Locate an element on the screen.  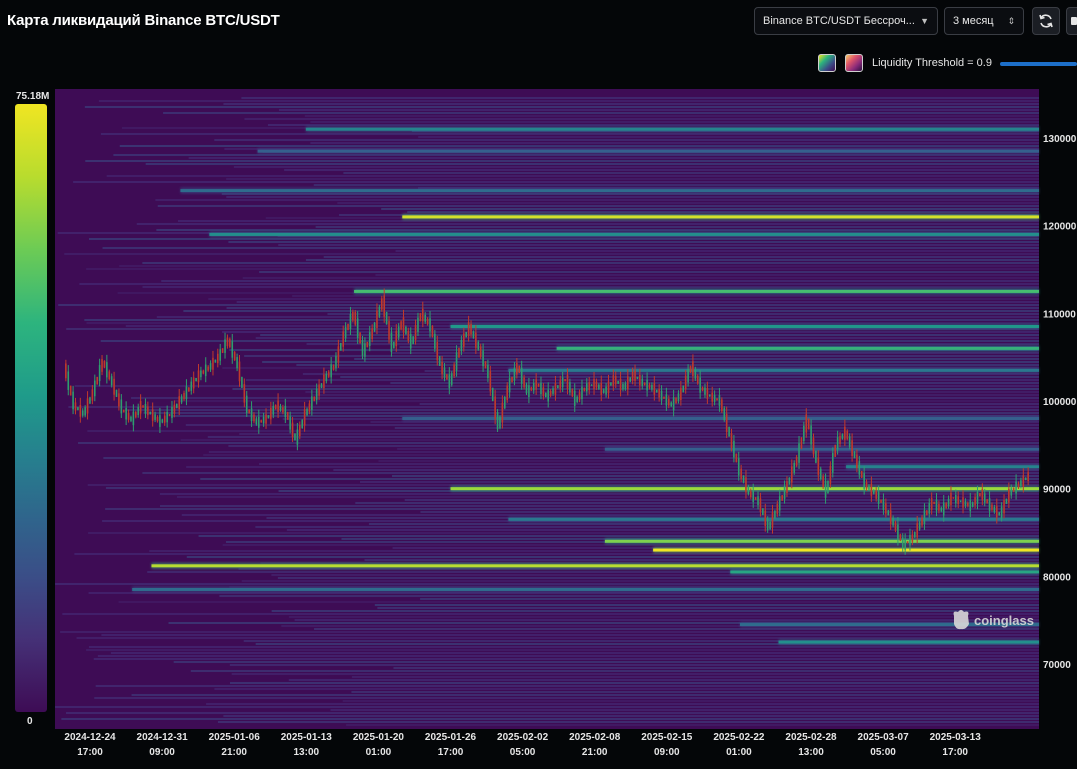
y-tick-label: 110000 is located at coordinates (1059, 314).